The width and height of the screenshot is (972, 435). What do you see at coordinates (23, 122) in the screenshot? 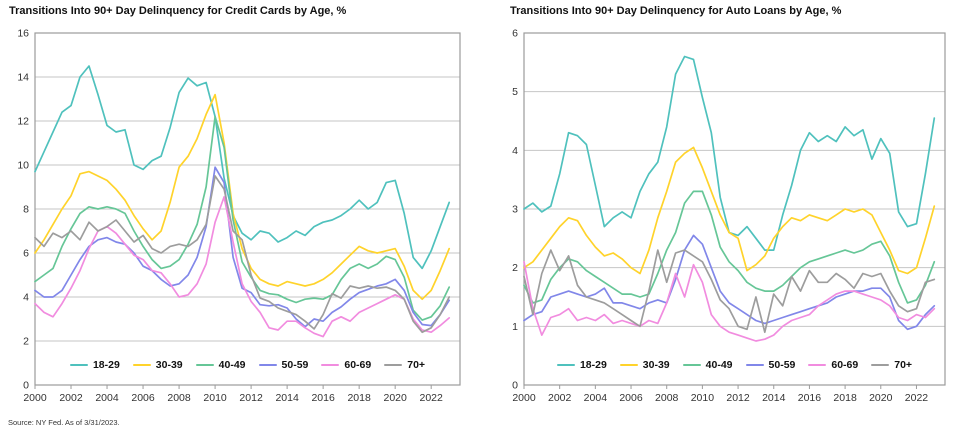
I see `y-axis-tick-label: 12` at bounding box center [23, 122].